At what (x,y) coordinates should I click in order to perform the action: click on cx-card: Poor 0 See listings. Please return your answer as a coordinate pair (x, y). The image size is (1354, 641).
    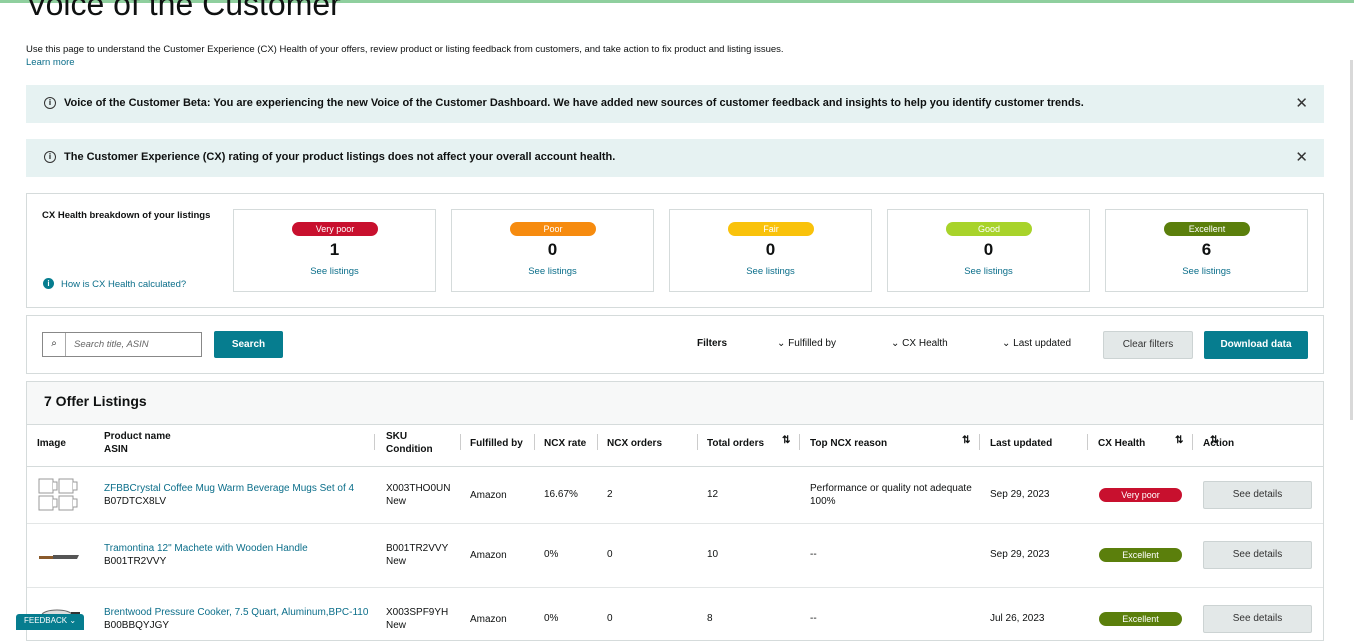
    Looking at the image, I should click on (552, 250).